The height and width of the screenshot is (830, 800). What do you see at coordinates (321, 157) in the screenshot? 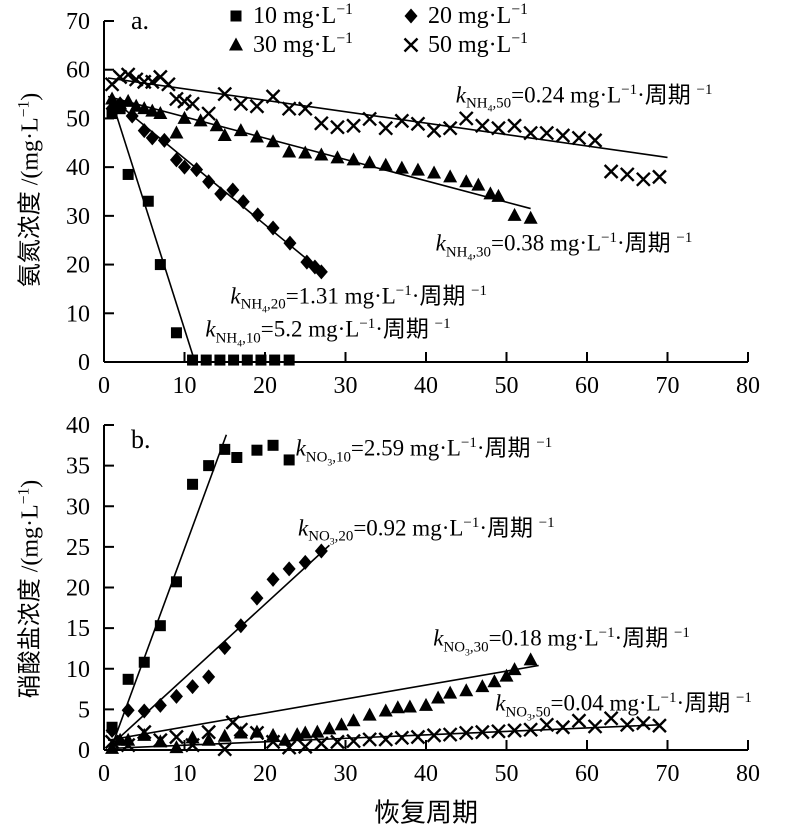
I see `series-triangle` at bounding box center [321, 157].